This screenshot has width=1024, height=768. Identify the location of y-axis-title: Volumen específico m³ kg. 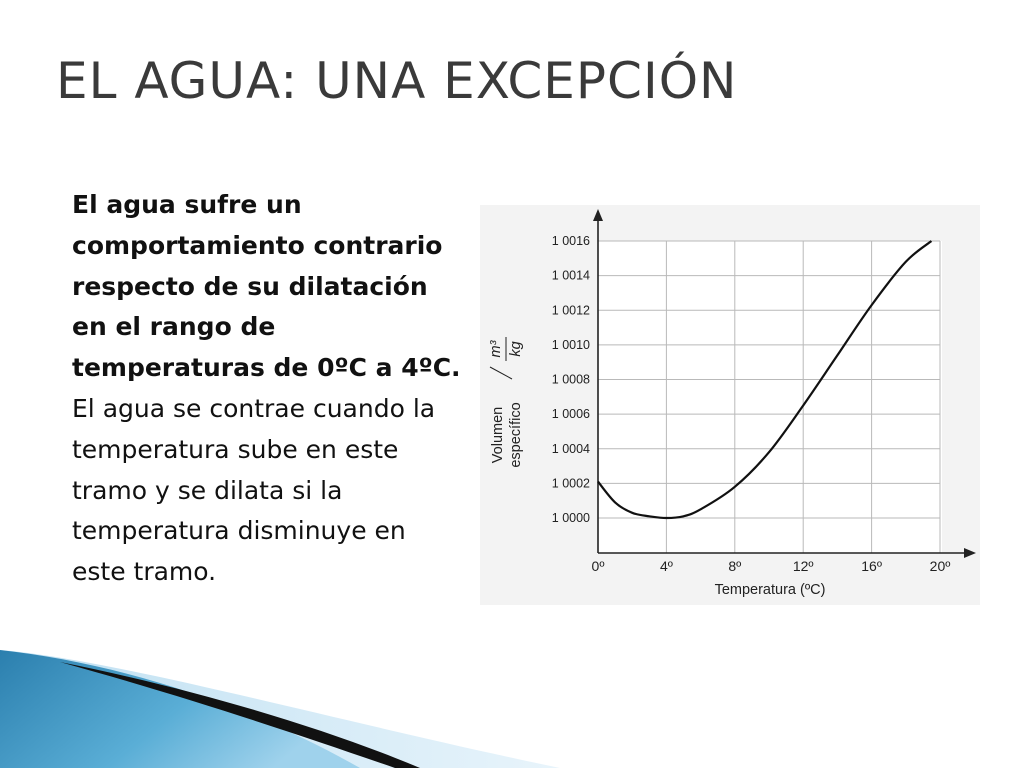
(506, 402).